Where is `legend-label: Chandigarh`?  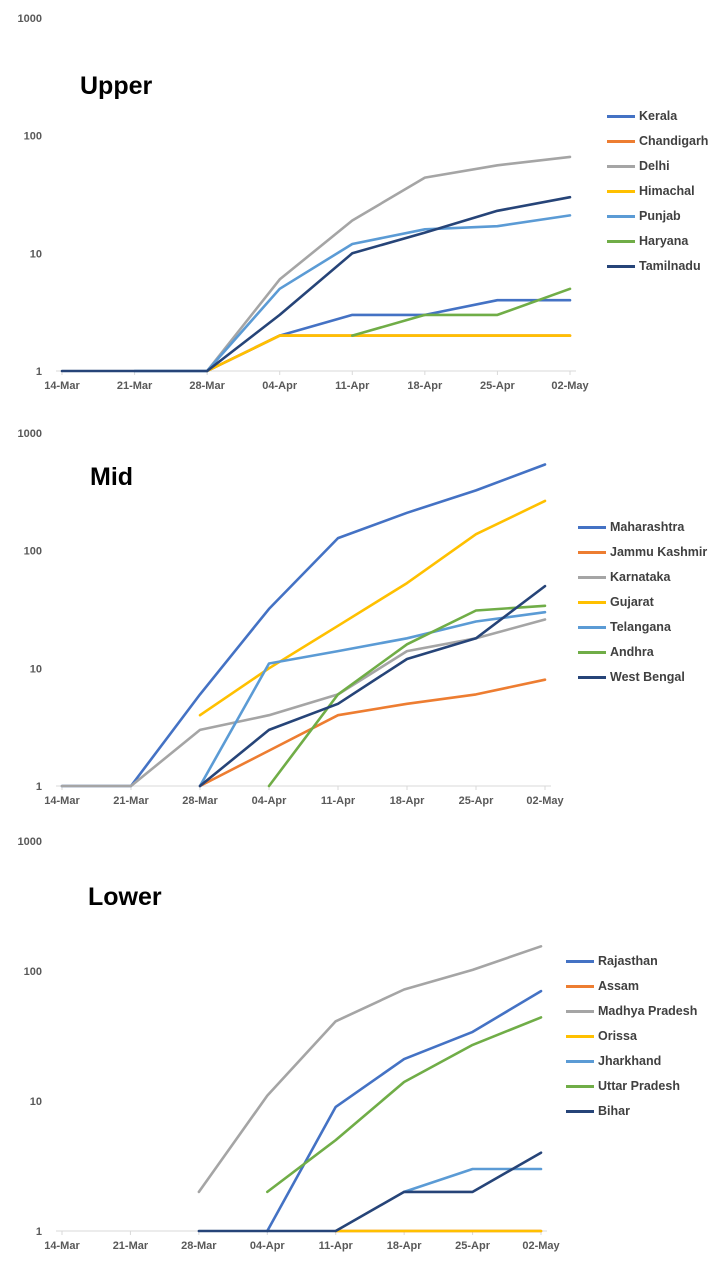 legend-label: Chandigarh is located at coordinates (674, 141).